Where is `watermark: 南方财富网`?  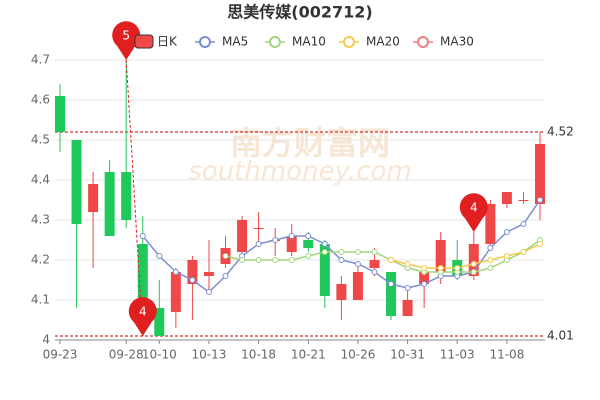
watermark: 南方财富网 is located at coordinates (310, 143).